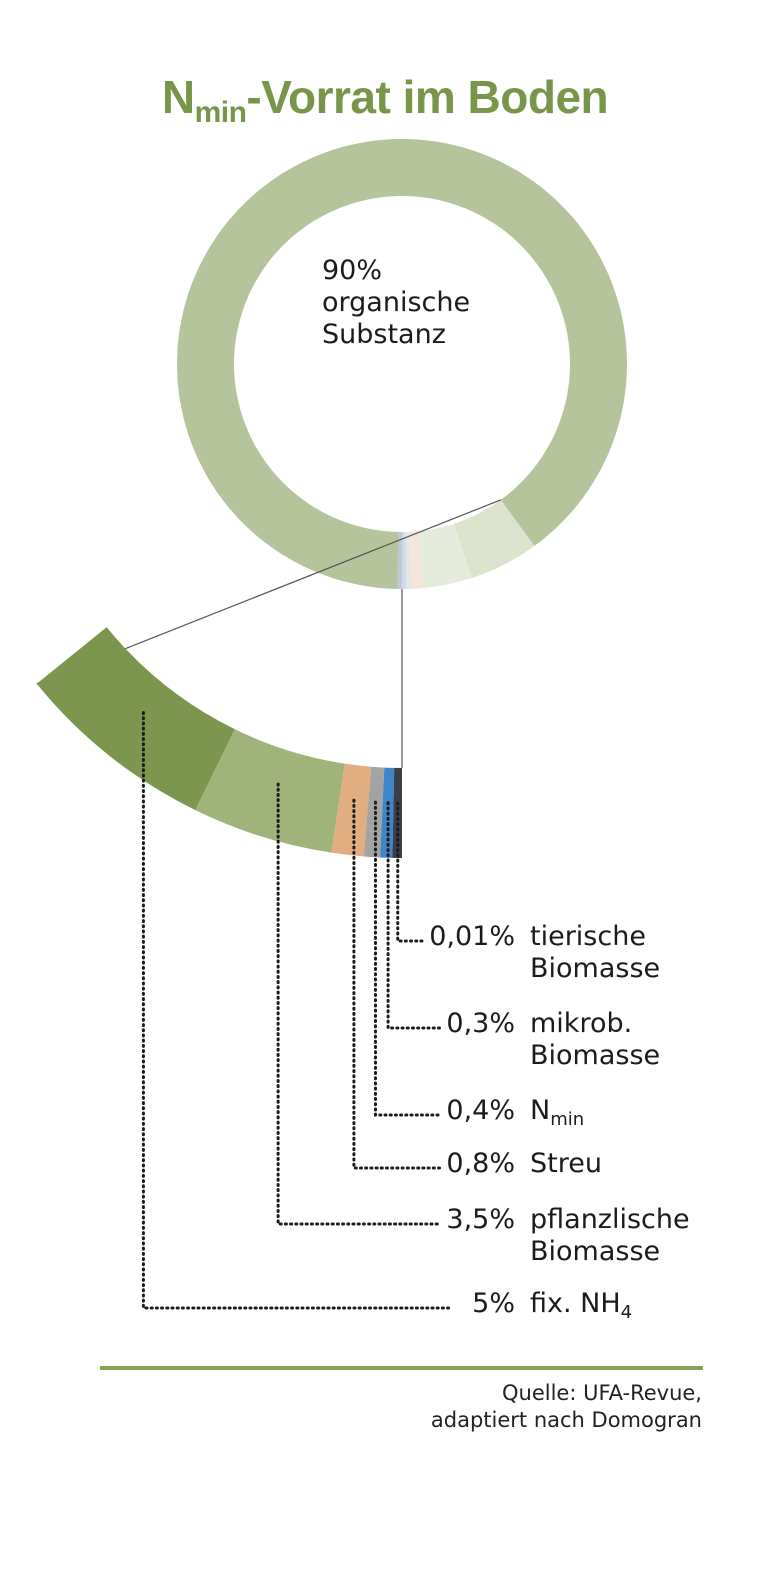  Describe the element at coordinates (472, 936) in the screenshot. I see `slice-percent-5: 0,01%` at that location.